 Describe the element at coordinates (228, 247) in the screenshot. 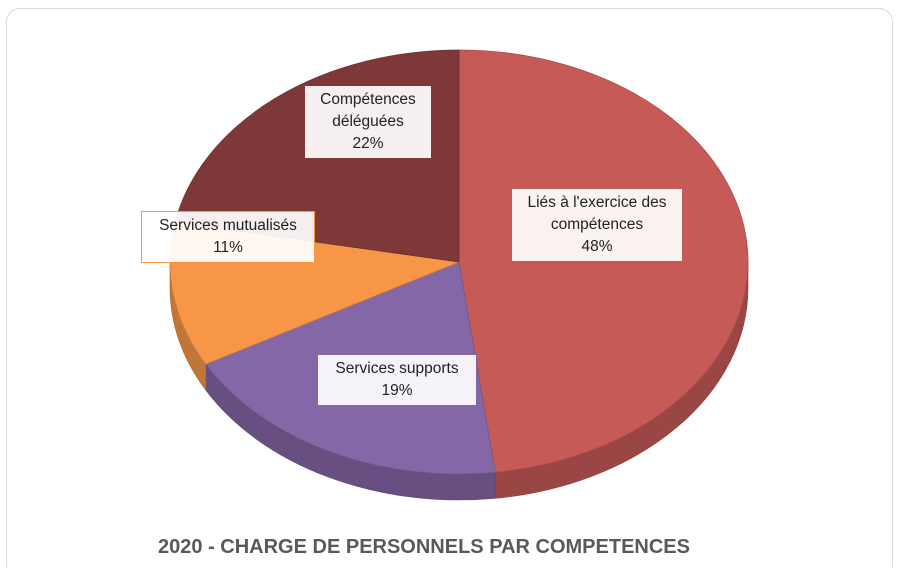

I see `label-value: 11%` at that location.